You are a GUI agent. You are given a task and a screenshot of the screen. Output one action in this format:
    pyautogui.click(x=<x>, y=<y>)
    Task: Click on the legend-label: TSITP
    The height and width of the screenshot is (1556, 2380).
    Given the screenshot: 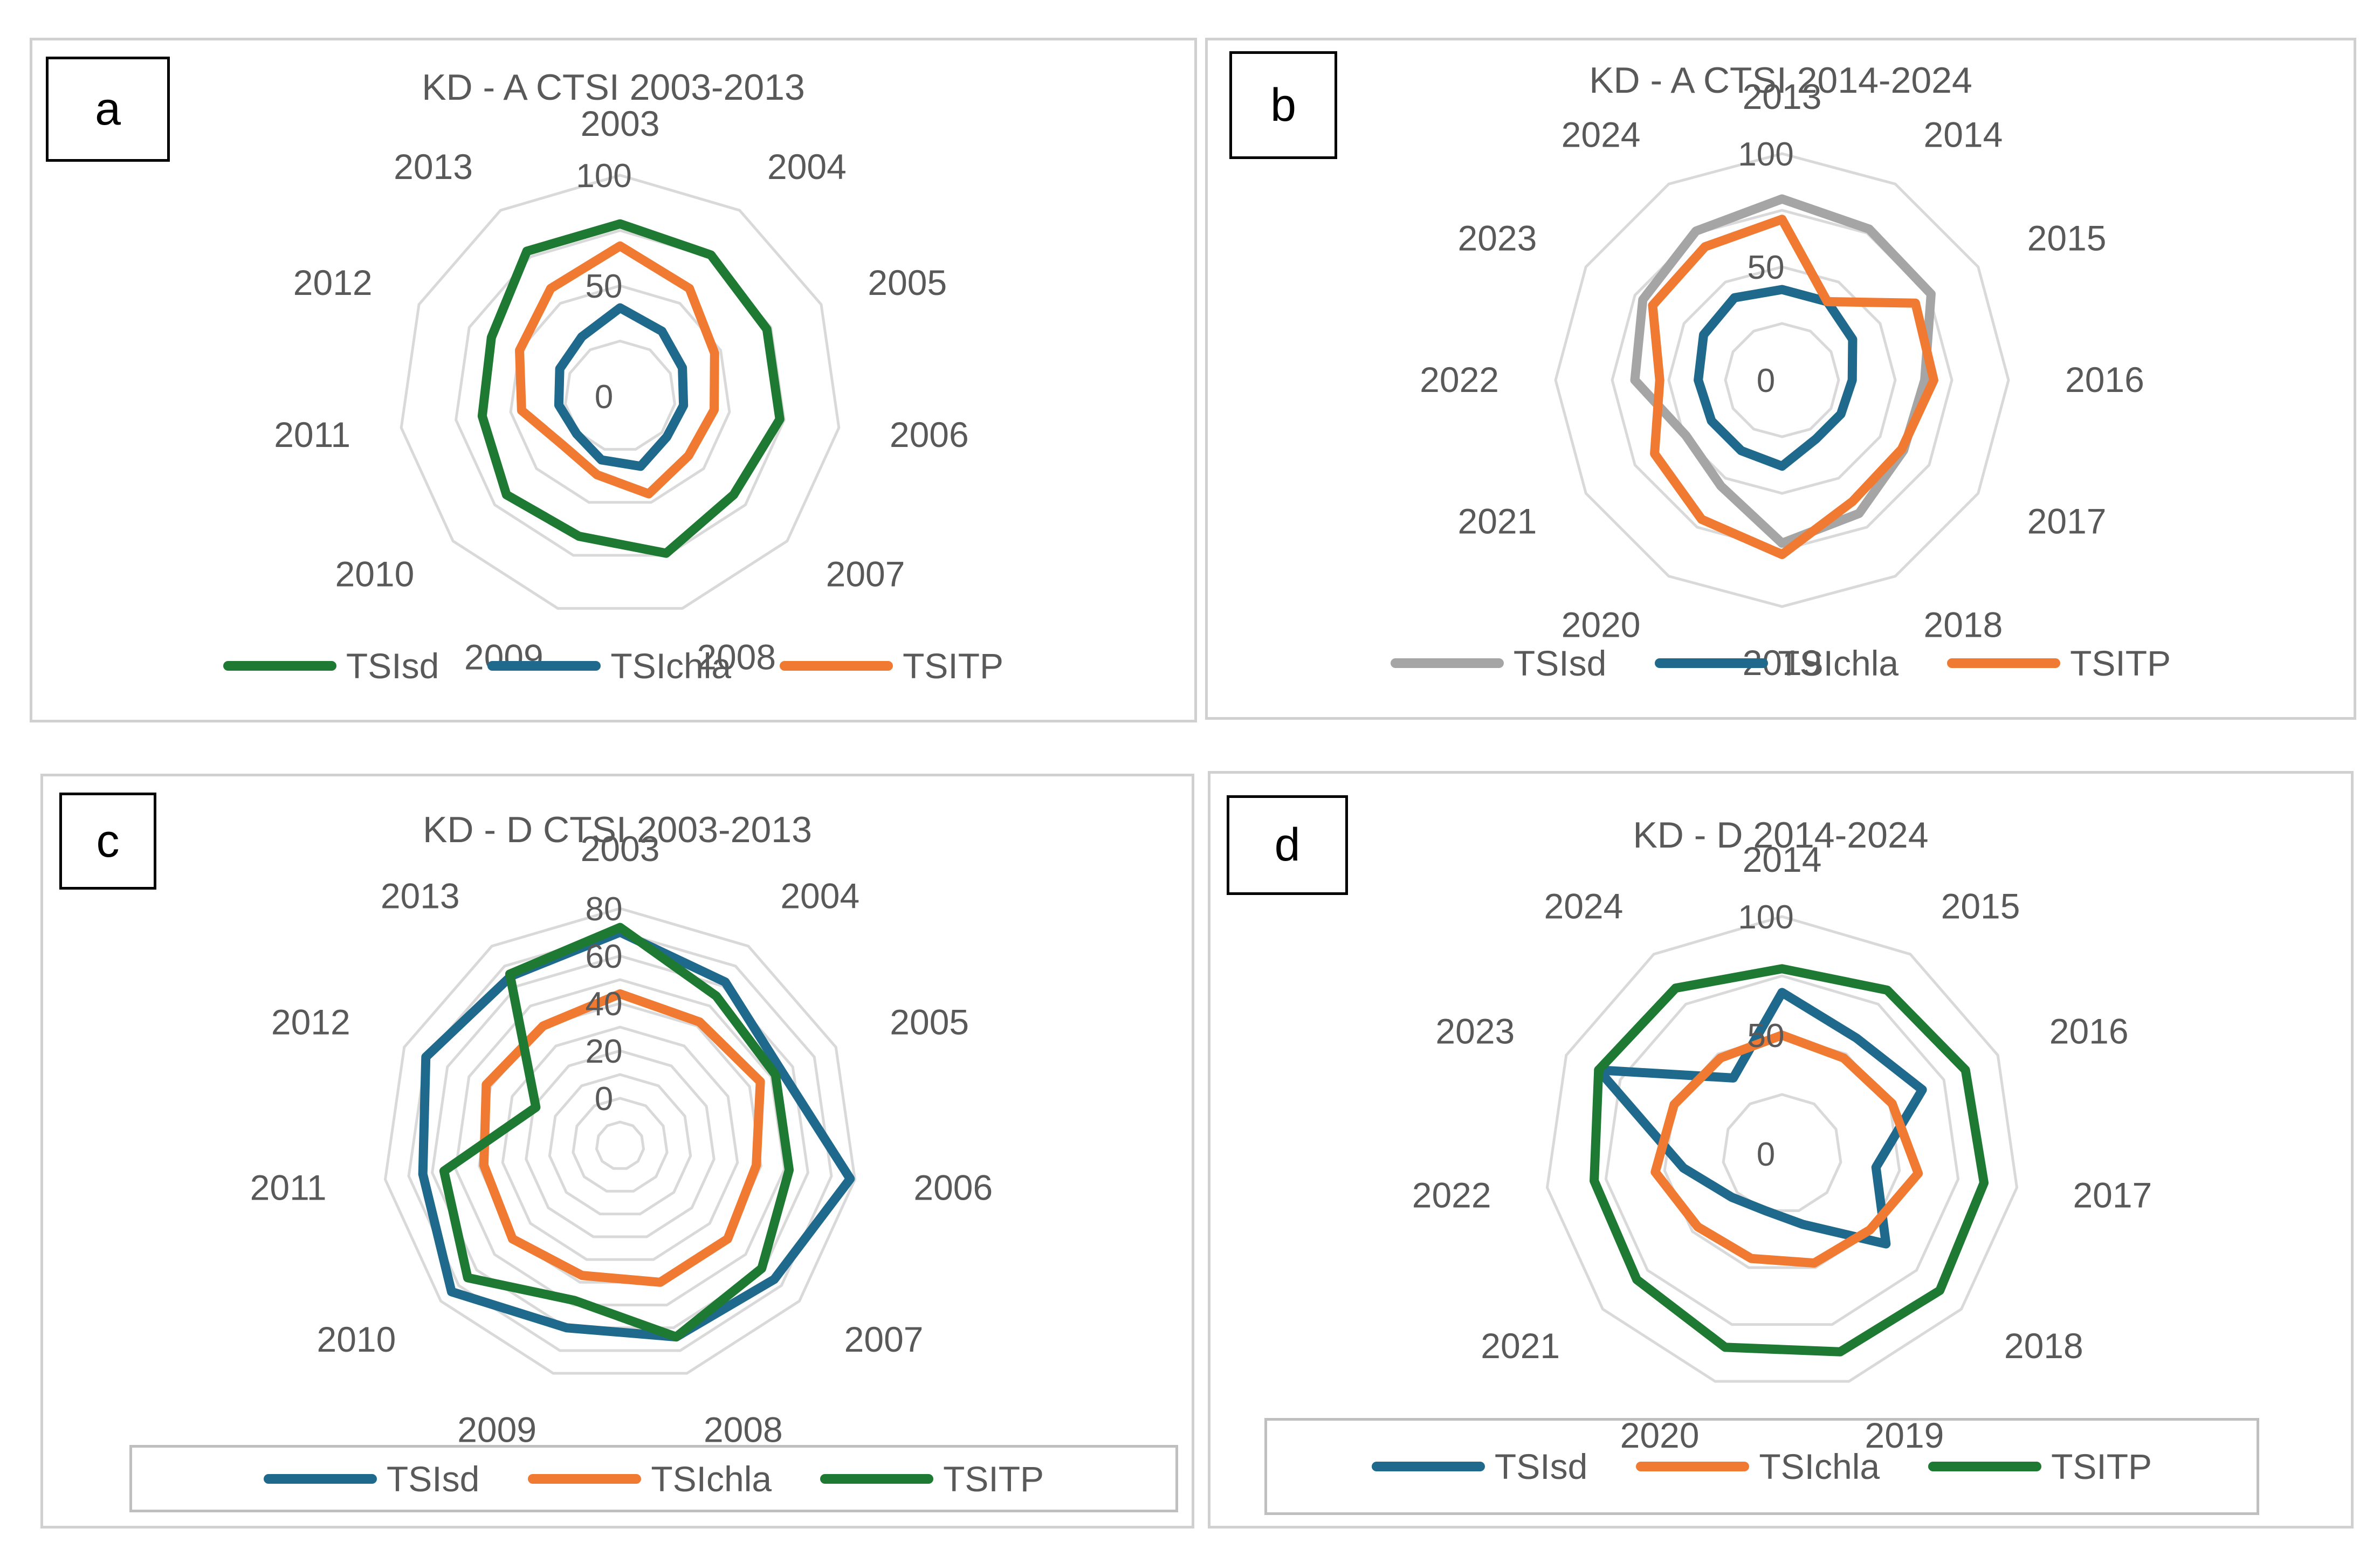 What is the action you would take?
    pyautogui.click(x=993, y=1478)
    